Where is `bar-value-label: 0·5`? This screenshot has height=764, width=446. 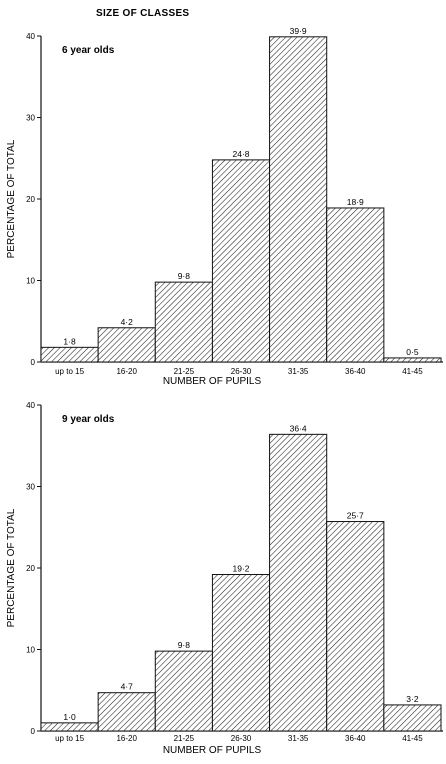 bar-value-label: 0·5 is located at coordinates (412, 352).